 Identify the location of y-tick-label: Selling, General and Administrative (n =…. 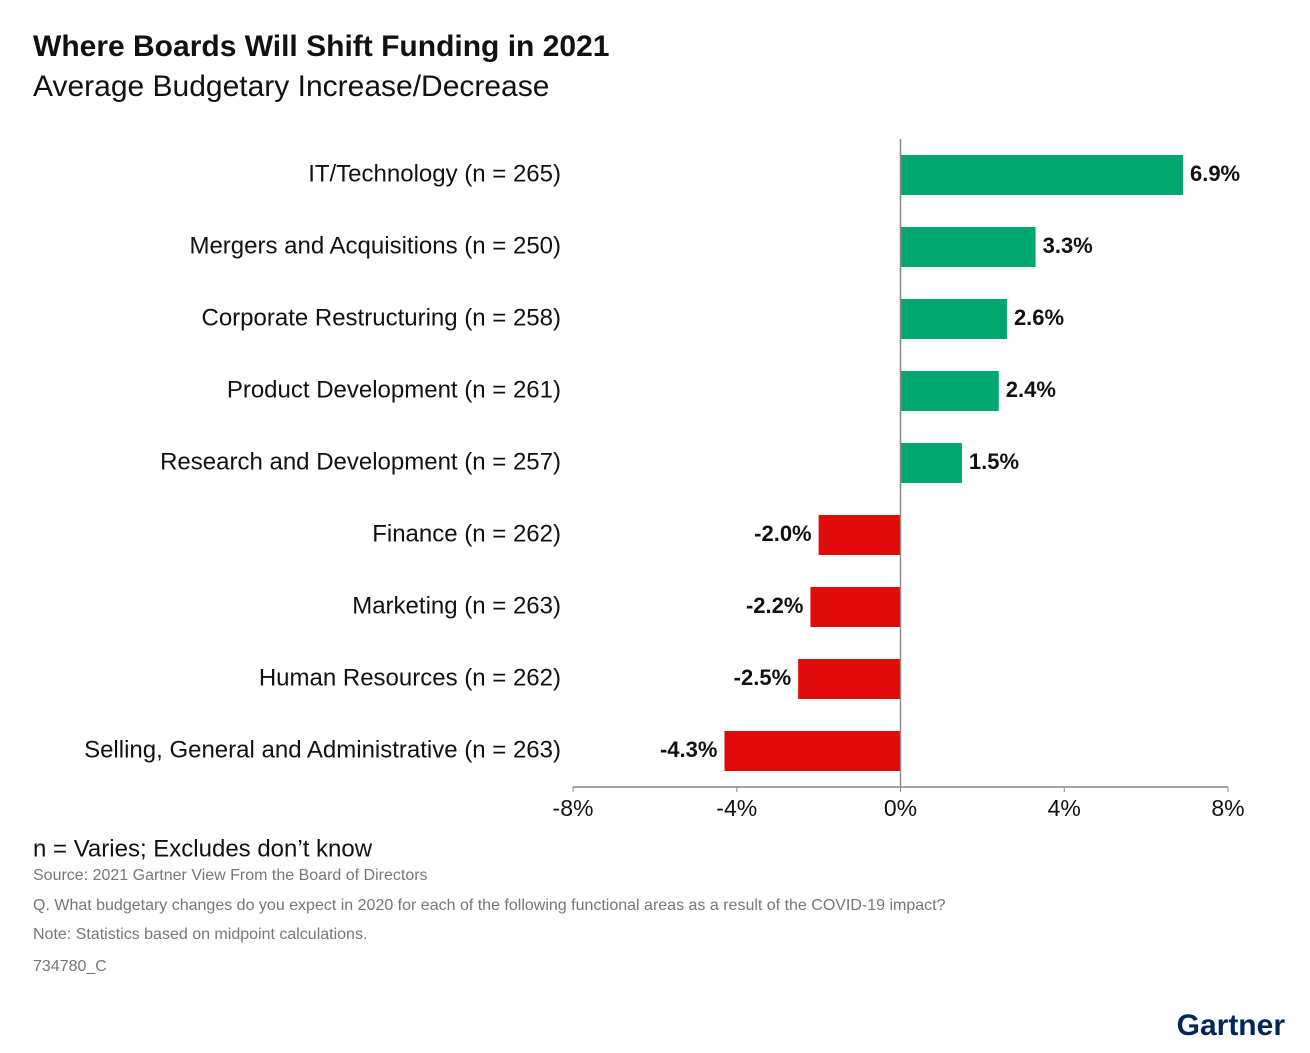
(322, 749).